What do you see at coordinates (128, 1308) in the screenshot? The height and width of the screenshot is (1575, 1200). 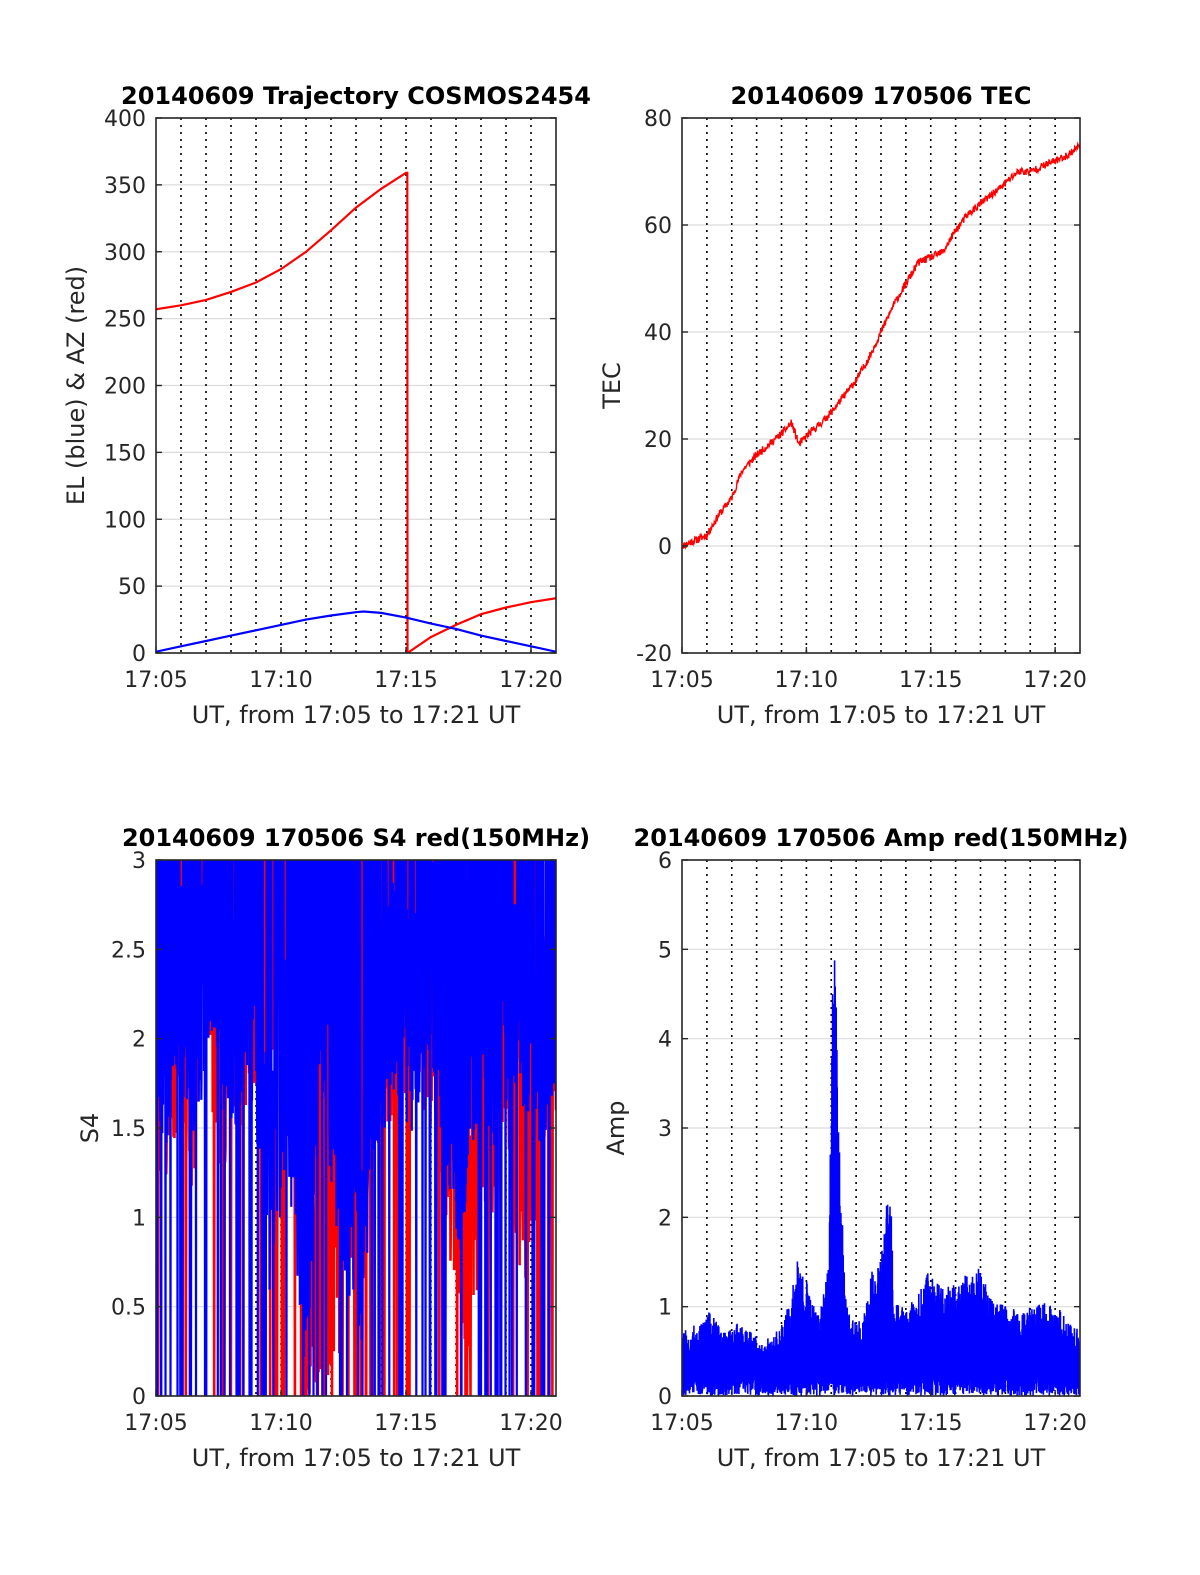 I see `y-tick-label: 0.5` at bounding box center [128, 1308].